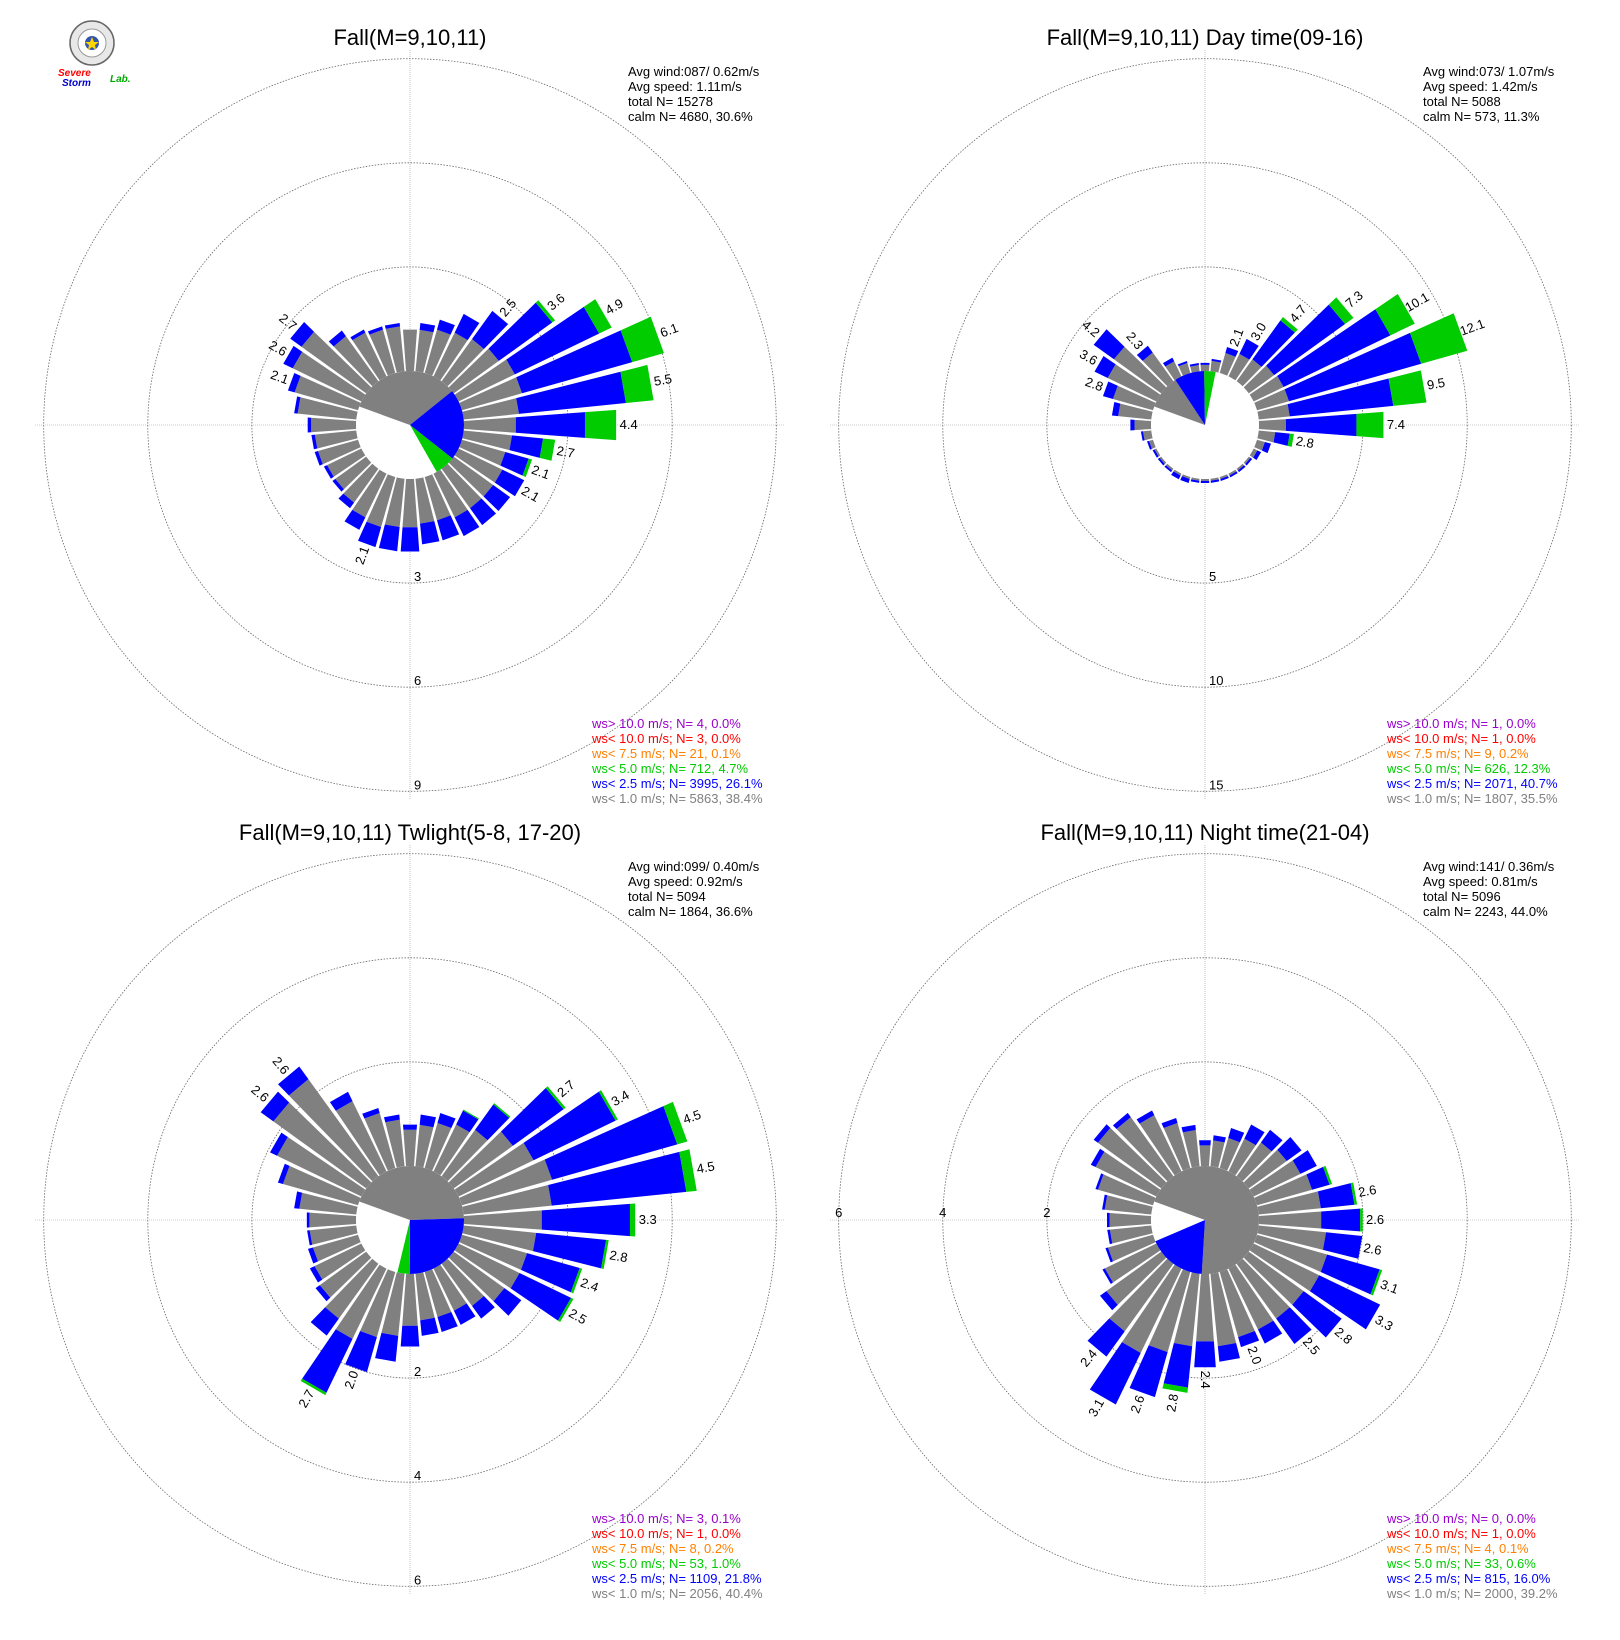 The height and width of the screenshot is (1640, 1620). Describe the element at coordinates (1168, 362) in the screenshot. I see `bar-330-blue` at that location.